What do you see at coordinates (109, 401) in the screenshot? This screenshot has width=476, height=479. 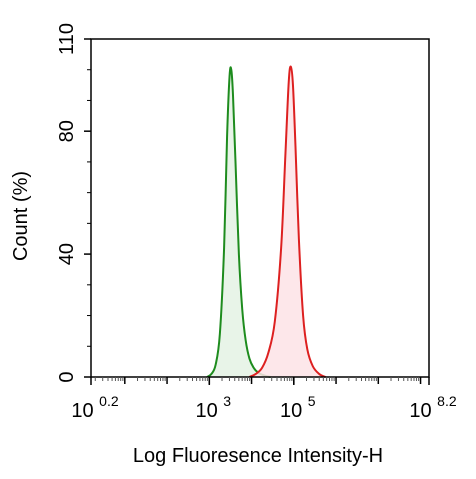 I see `x-tick-exponent: 0.2` at bounding box center [109, 401].